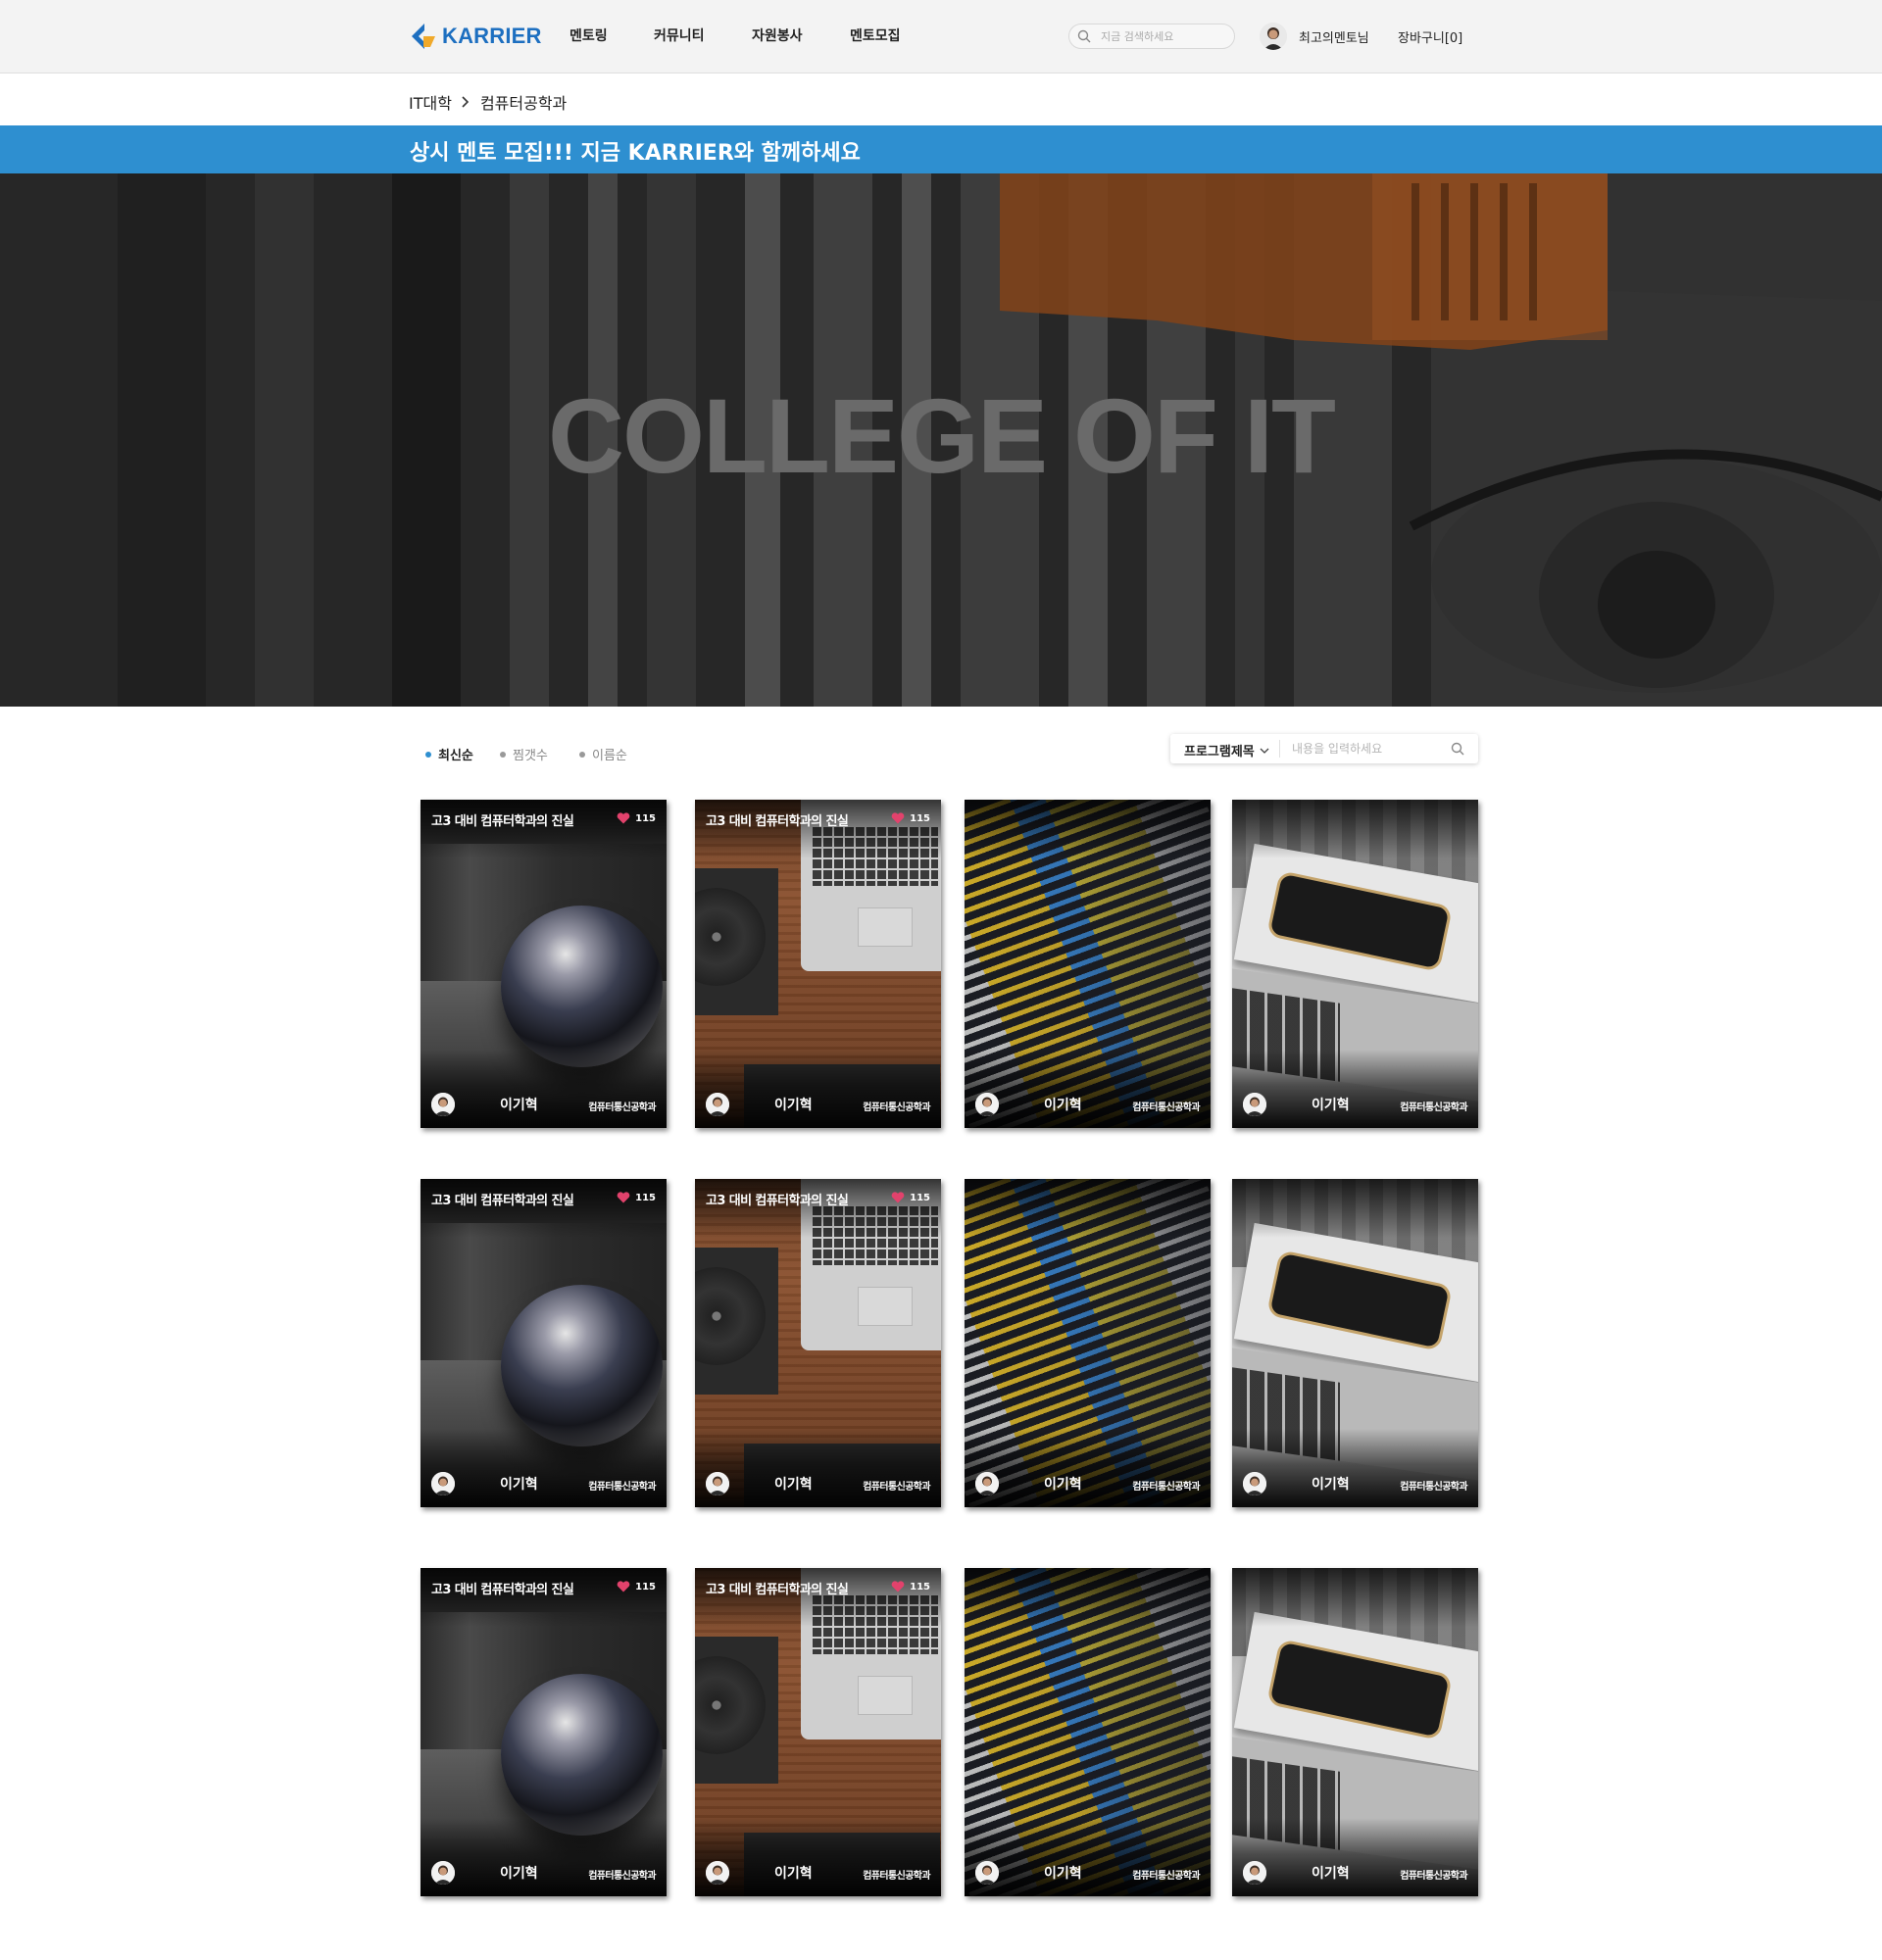 The image size is (1882, 1960). What do you see at coordinates (1457, 749) in the screenshot?
I see `search-icon` at bounding box center [1457, 749].